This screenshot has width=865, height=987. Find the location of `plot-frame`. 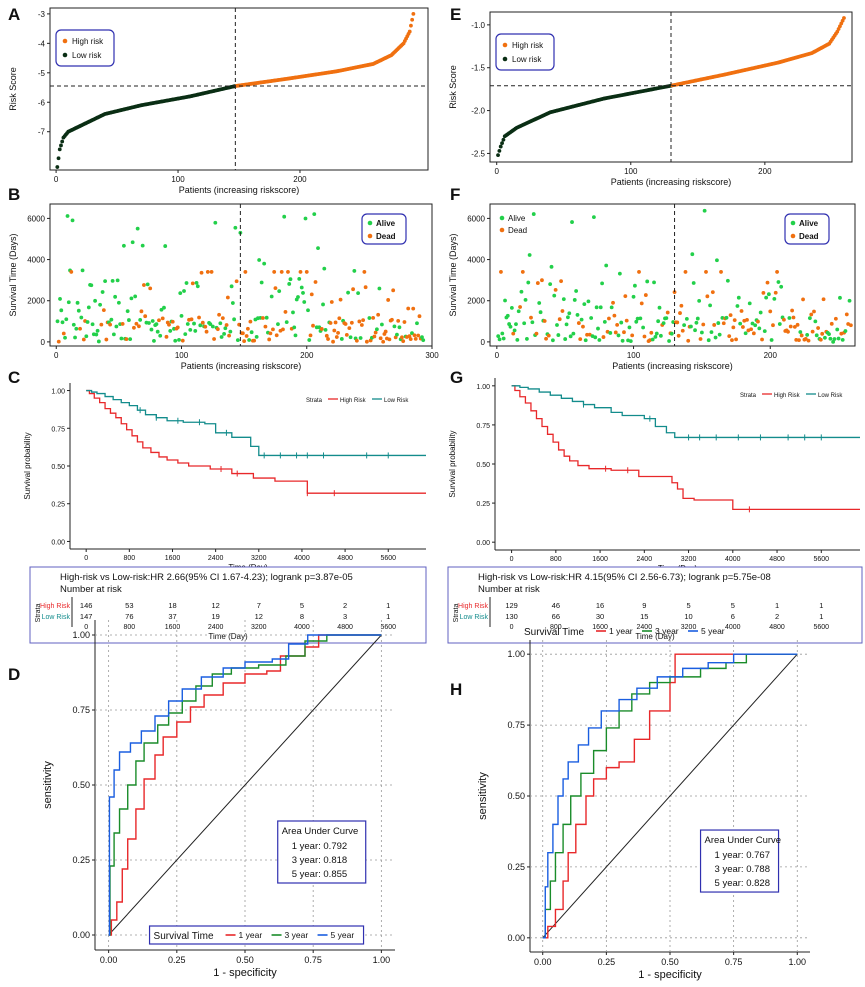

plot-frame is located at coordinates (239, 89).